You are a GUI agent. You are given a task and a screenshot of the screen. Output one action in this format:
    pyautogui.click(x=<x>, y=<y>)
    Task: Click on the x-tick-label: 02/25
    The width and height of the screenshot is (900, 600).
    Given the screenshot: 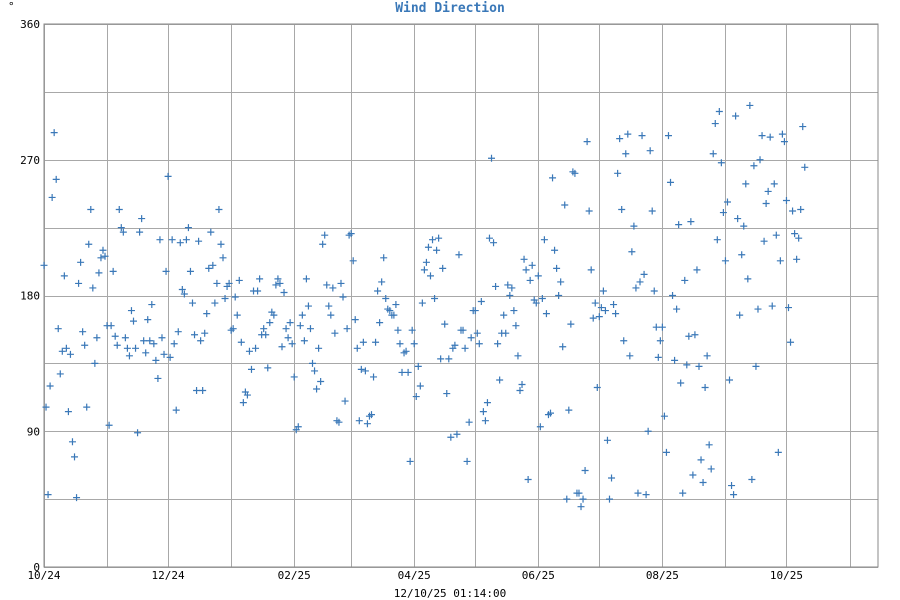 What is the action you would take?
    pyautogui.click(x=294, y=575)
    